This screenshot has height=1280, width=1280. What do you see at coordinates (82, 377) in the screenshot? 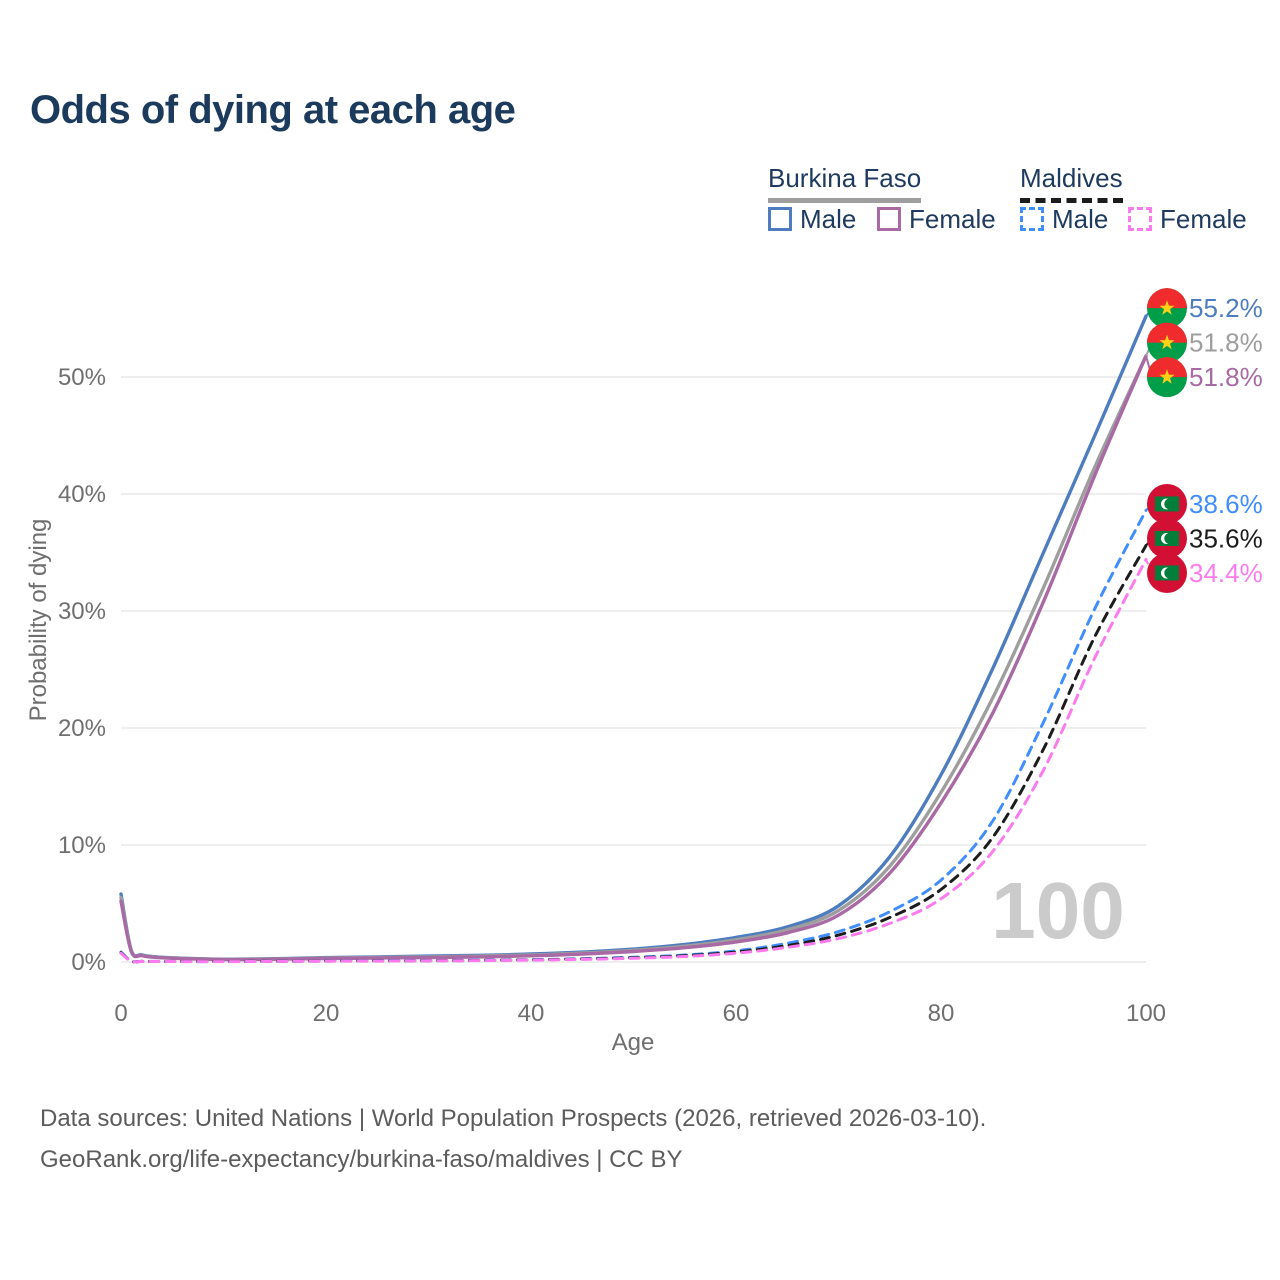
I see `y-tick-50: 50%` at bounding box center [82, 377].